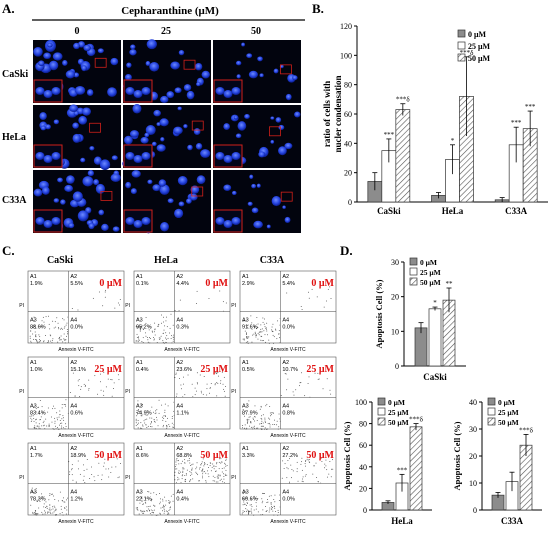 The image size is (550, 535). I want to click on quadrant-value: 0.1%, so click(142, 284).